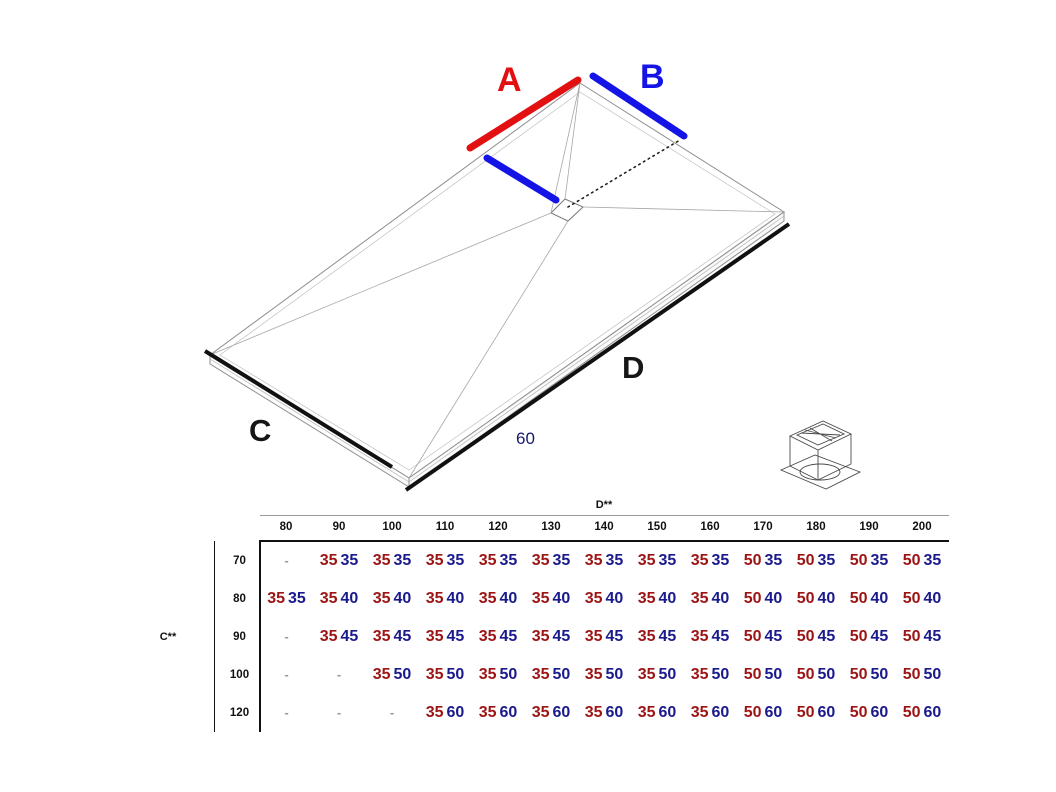 The width and height of the screenshot is (1056, 792). What do you see at coordinates (657, 527) in the screenshot?
I see `column-header-150: 150` at bounding box center [657, 527].